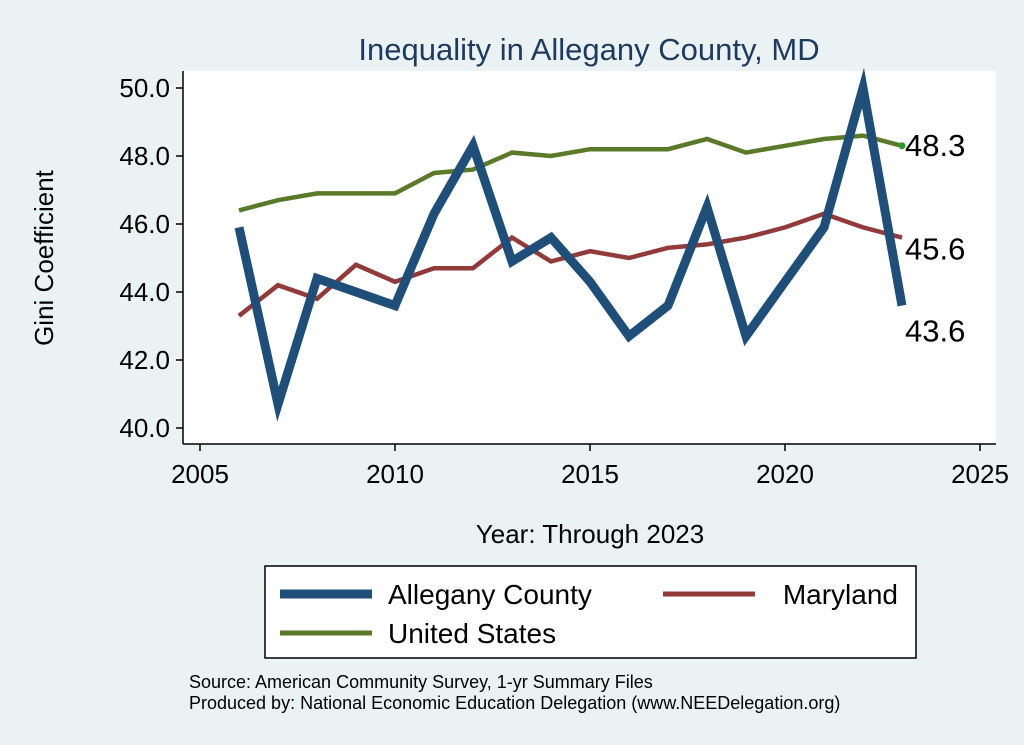 Image resolution: width=1024 pixels, height=745 pixels. Describe the element at coordinates (840, 594) in the screenshot. I see `legend-label-maryland: Maryland` at that location.